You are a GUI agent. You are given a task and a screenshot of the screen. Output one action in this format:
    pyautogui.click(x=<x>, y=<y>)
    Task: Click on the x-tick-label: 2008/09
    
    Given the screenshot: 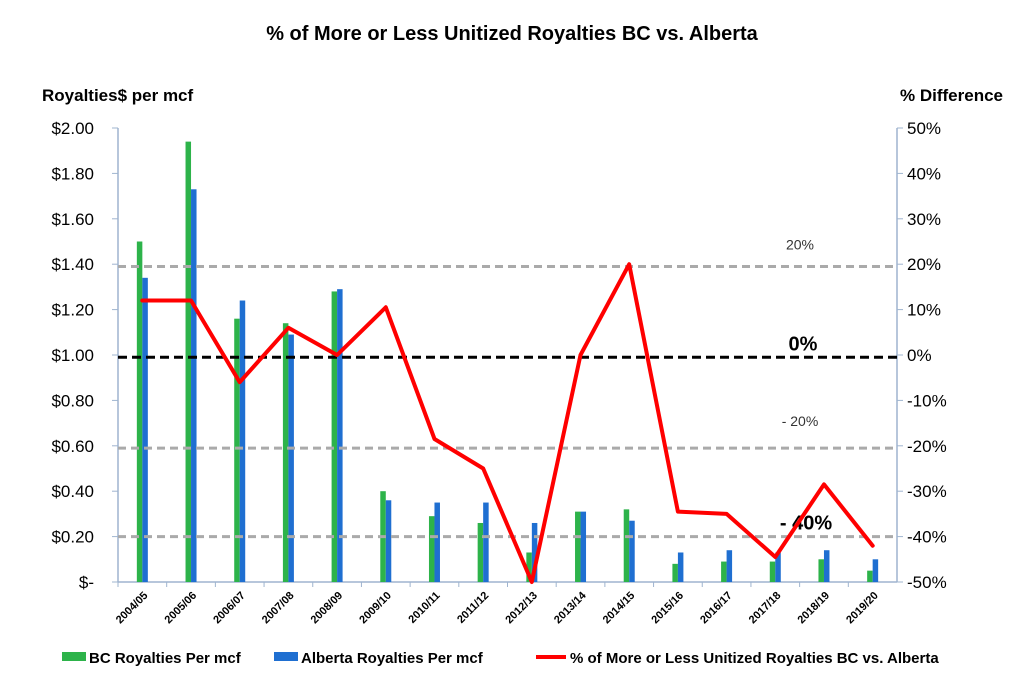 What is the action you would take?
    pyautogui.click(x=327, y=608)
    